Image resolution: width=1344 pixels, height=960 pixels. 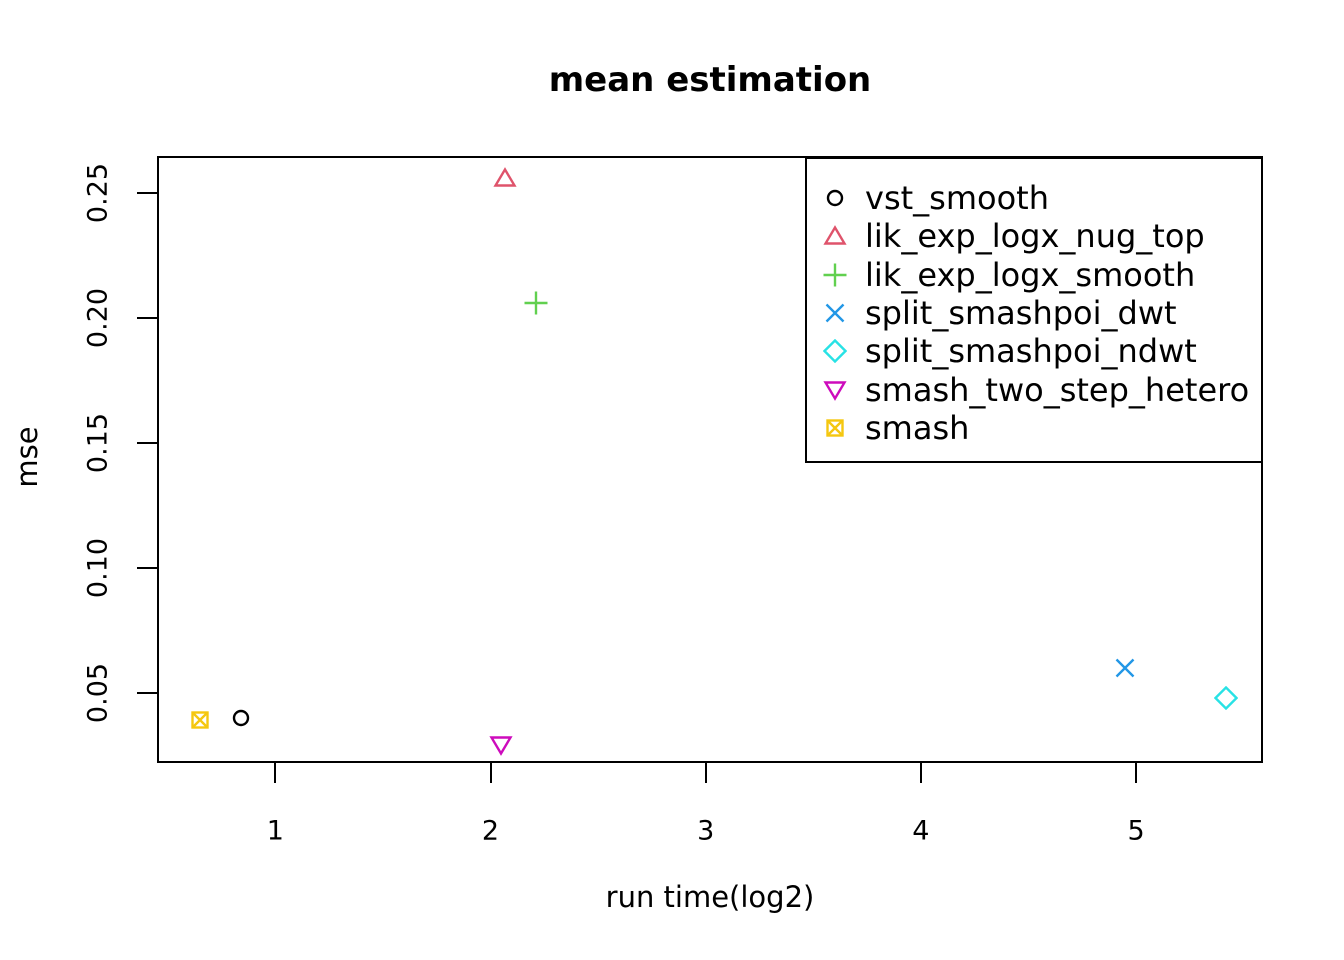 What do you see at coordinates (710, 80) in the screenshot?
I see `chart-title: mean estimation` at bounding box center [710, 80].